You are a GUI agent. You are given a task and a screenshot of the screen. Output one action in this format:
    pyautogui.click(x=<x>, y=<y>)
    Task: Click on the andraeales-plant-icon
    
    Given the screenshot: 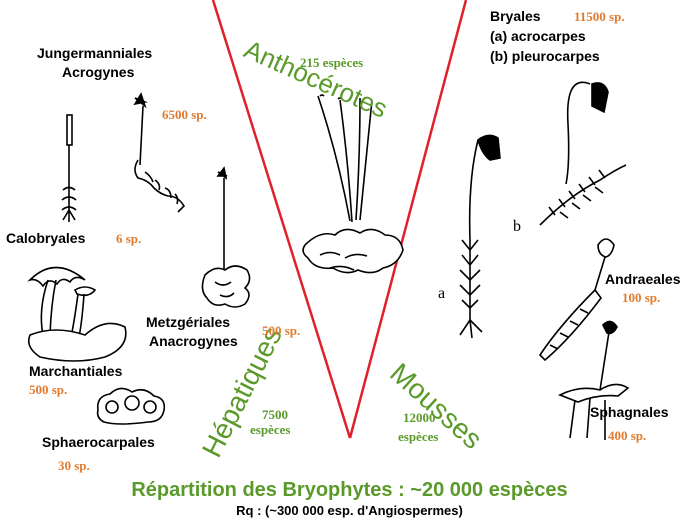 What is the action you would take?
    pyautogui.click(x=576, y=300)
    